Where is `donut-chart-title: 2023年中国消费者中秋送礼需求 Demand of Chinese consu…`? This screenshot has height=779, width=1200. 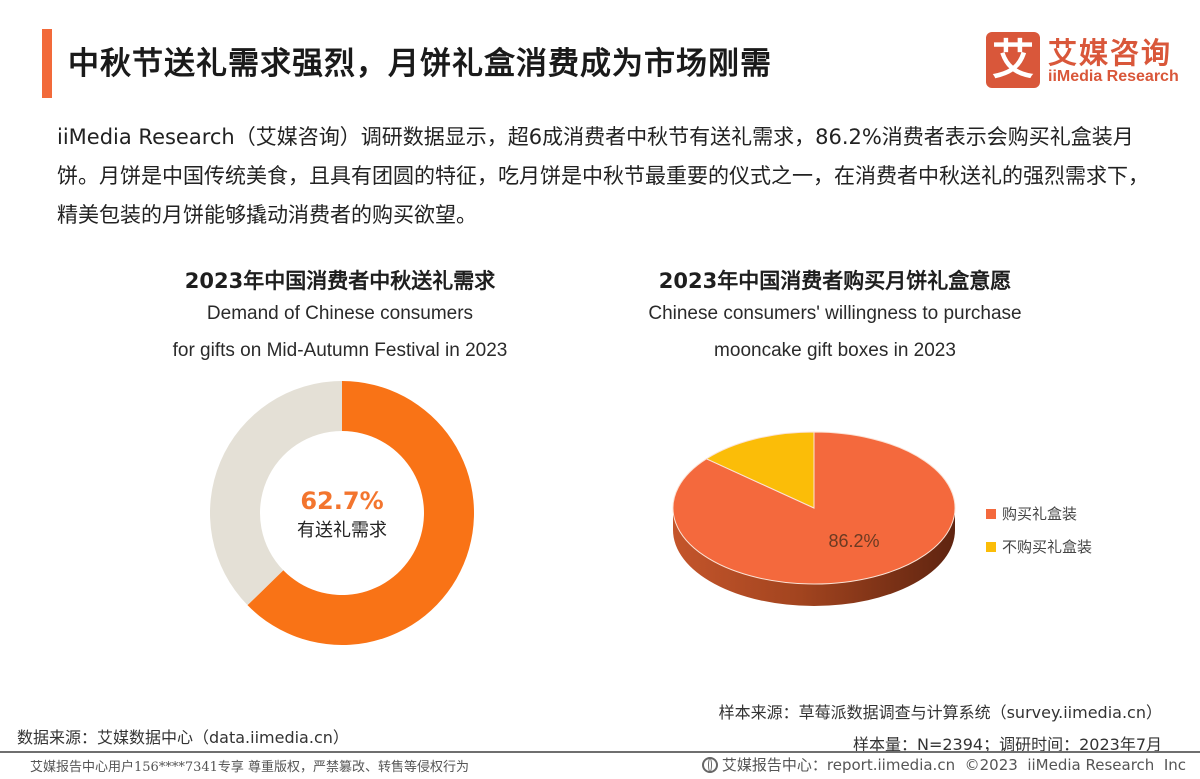
donut-chart-title: 2023年中国消费者中秋送礼需求 Demand of Chinese consu… is located at coordinates (340, 318).